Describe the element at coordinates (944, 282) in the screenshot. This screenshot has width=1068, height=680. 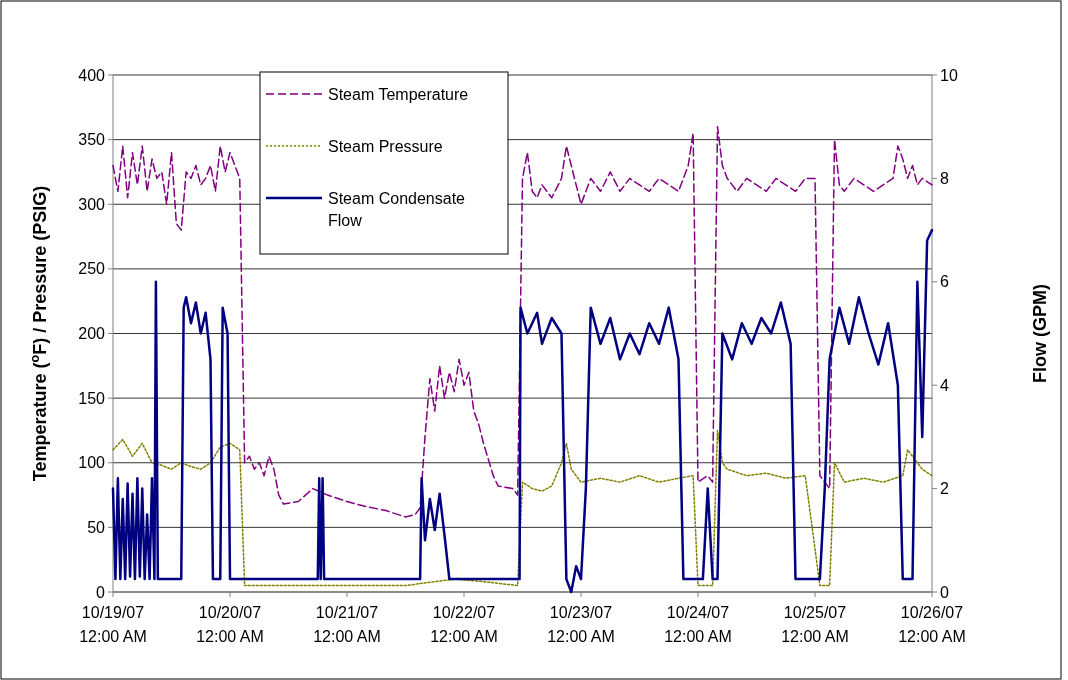
I see `y2-tick-label: 6` at that location.